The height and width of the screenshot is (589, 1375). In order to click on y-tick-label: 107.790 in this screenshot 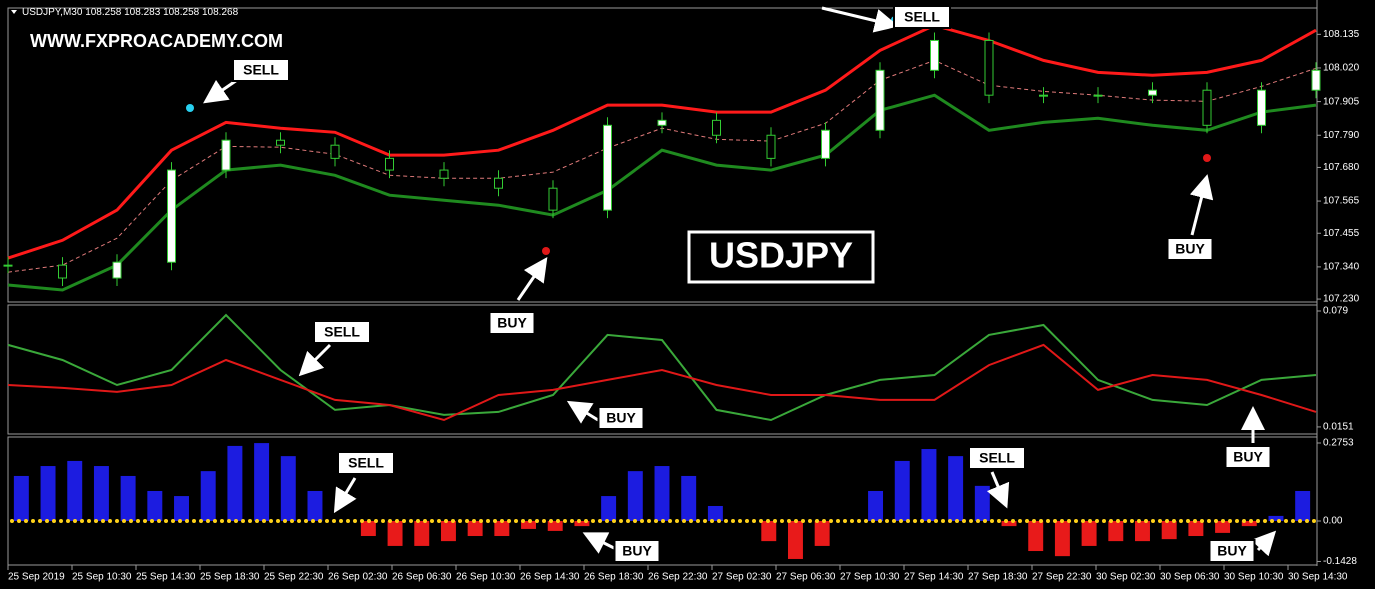, I will do `click(1341, 135)`.